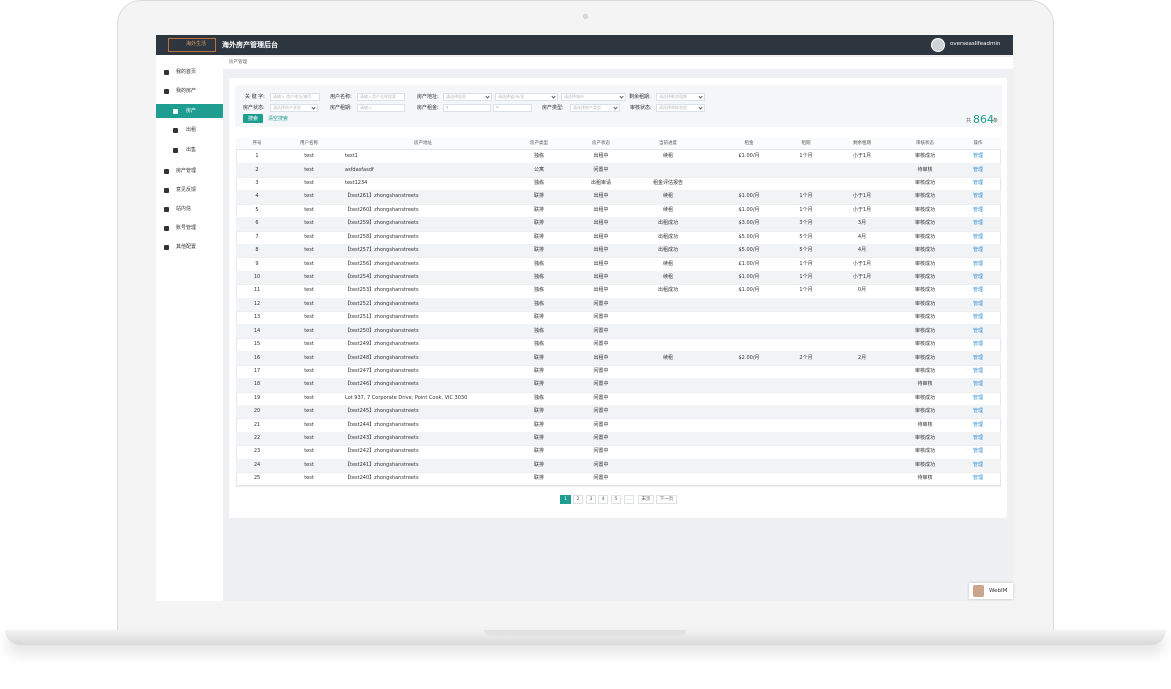 The height and width of the screenshot is (689, 1171). Describe the element at coordinates (186, 91) in the screenshot. I see `menu-item: 我的房产` at that location.